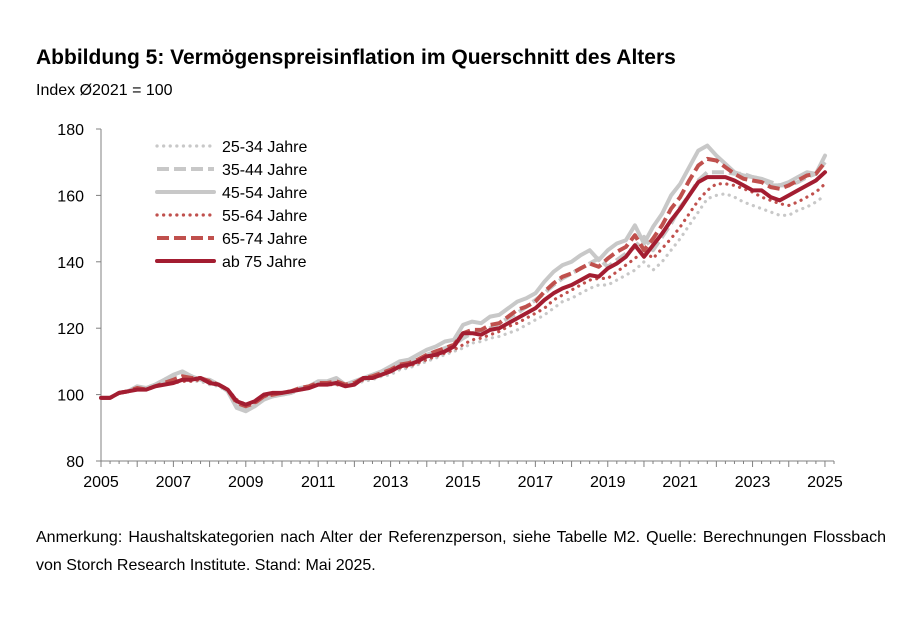  I want to click on legend-label-4: 55-64 Jahre, so click(264, 216).